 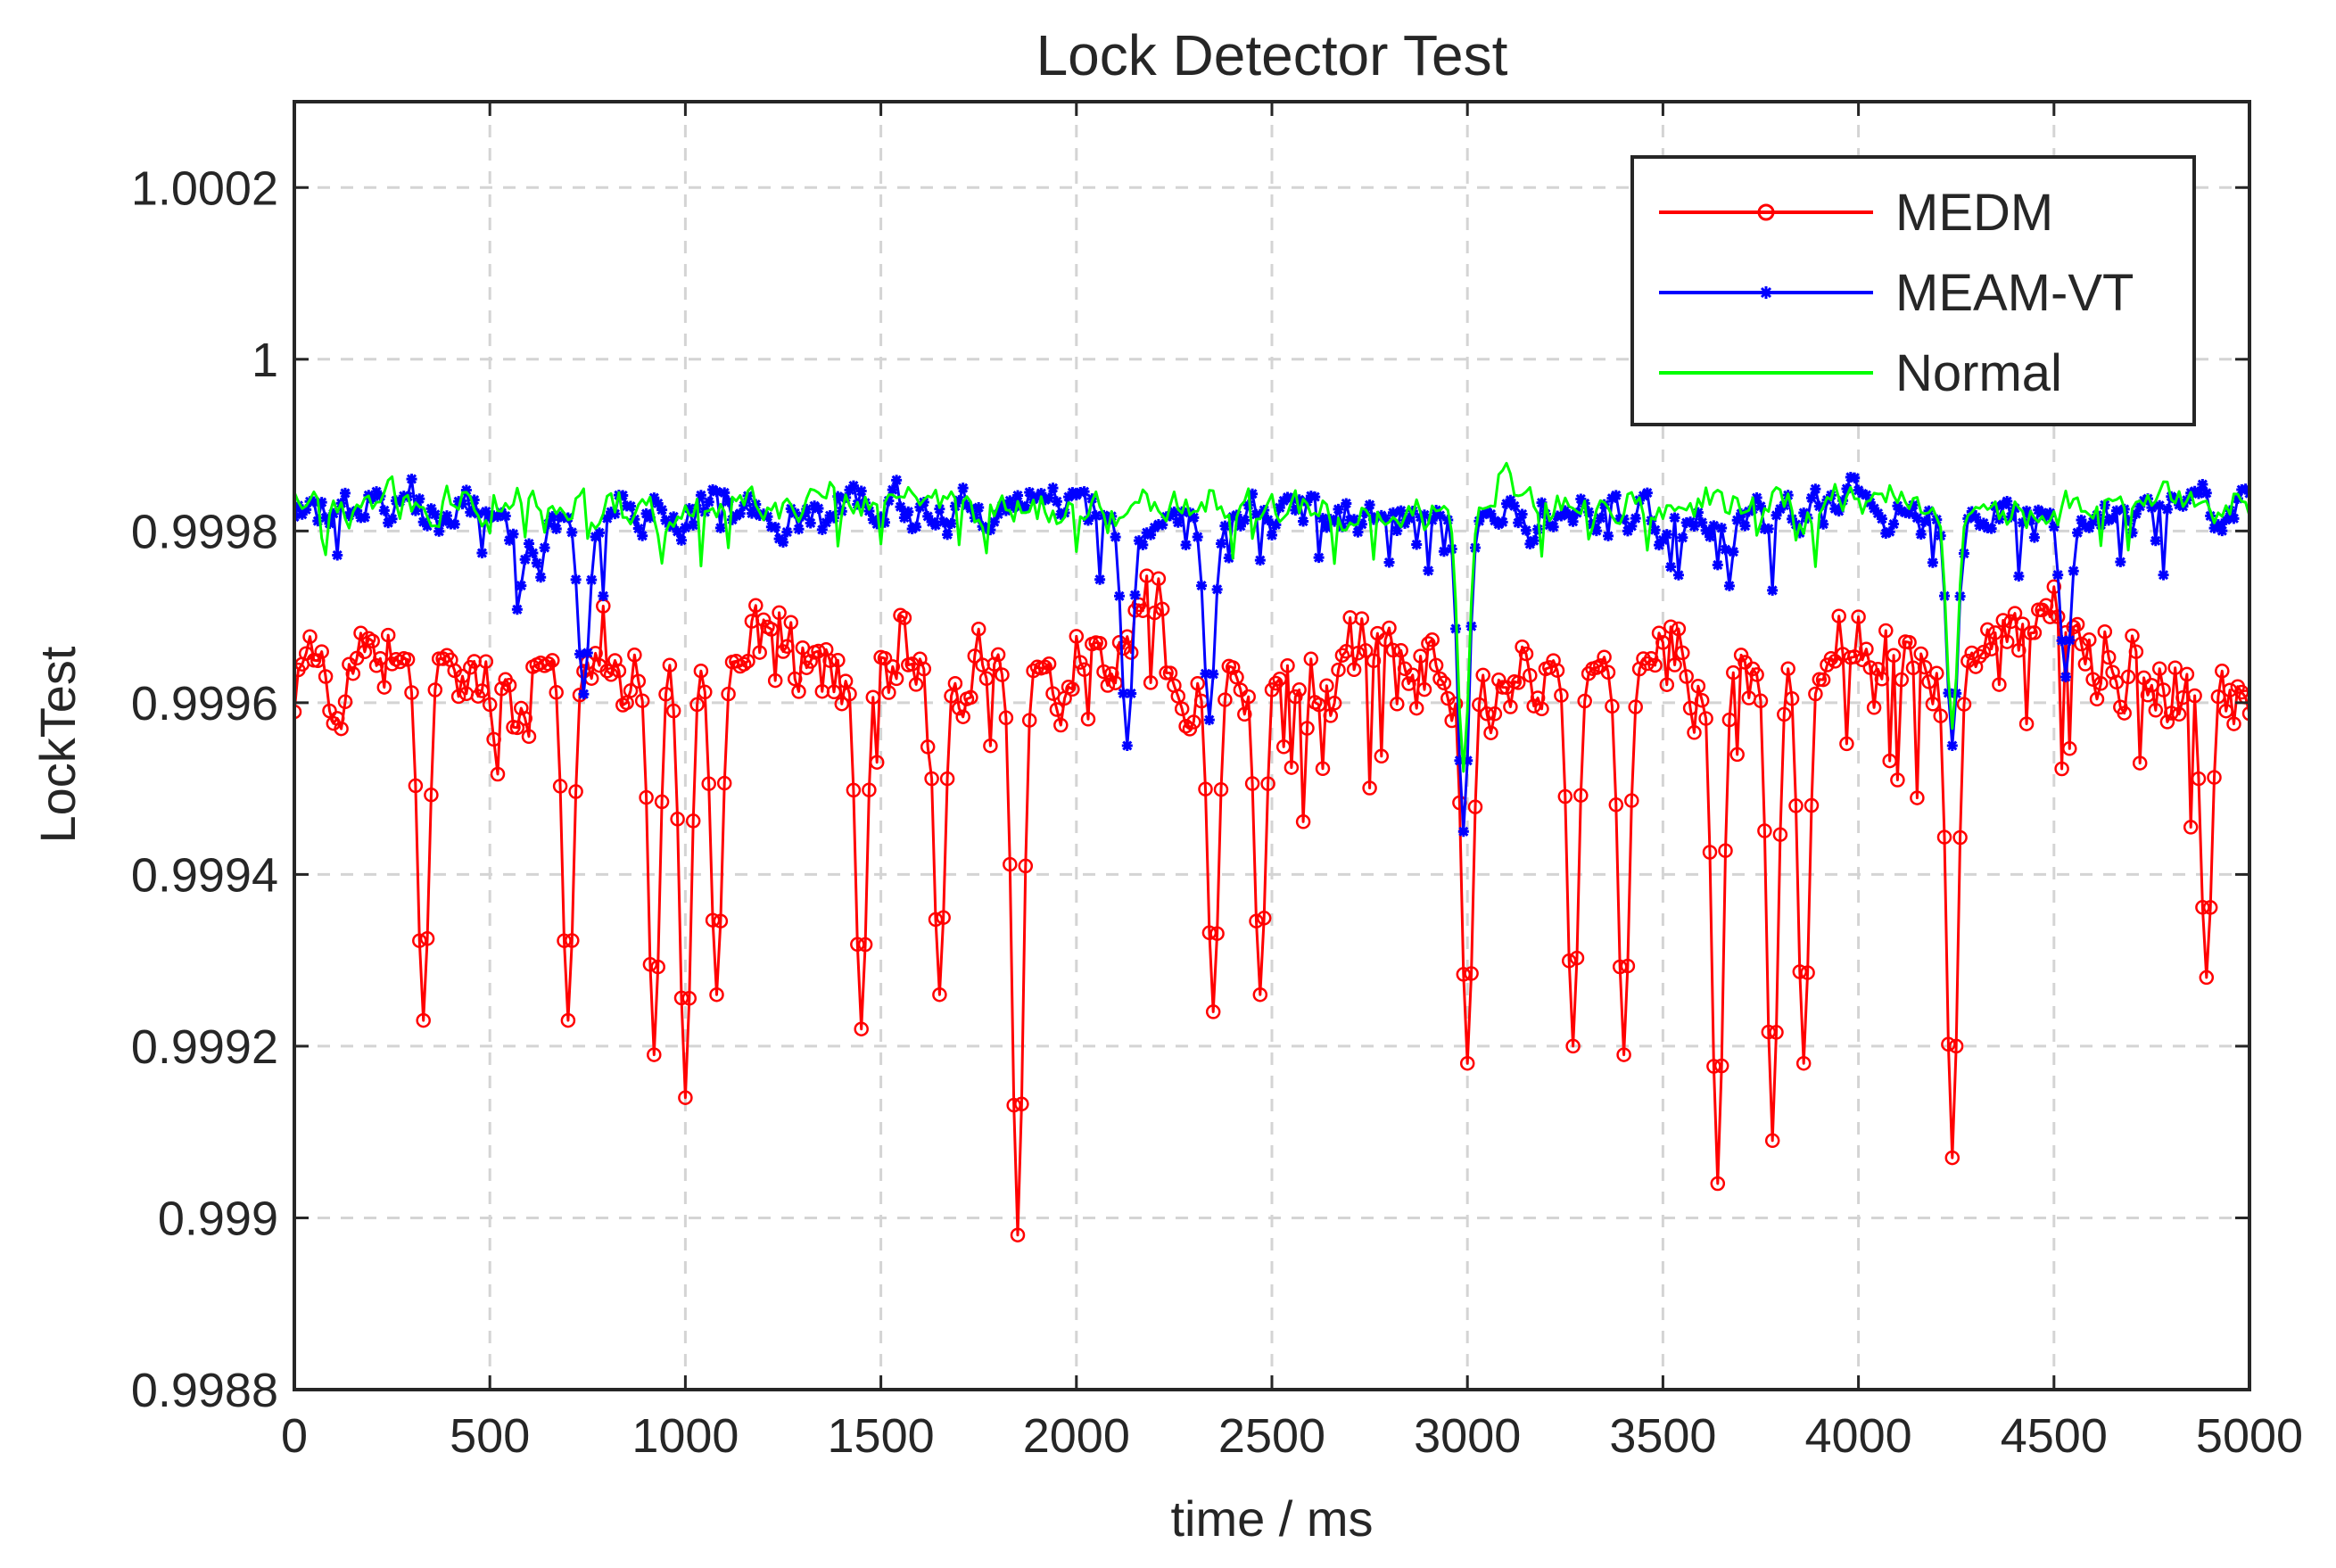 I want to click on y-tick-label: 0.9992, so click(x=204, y=1047).